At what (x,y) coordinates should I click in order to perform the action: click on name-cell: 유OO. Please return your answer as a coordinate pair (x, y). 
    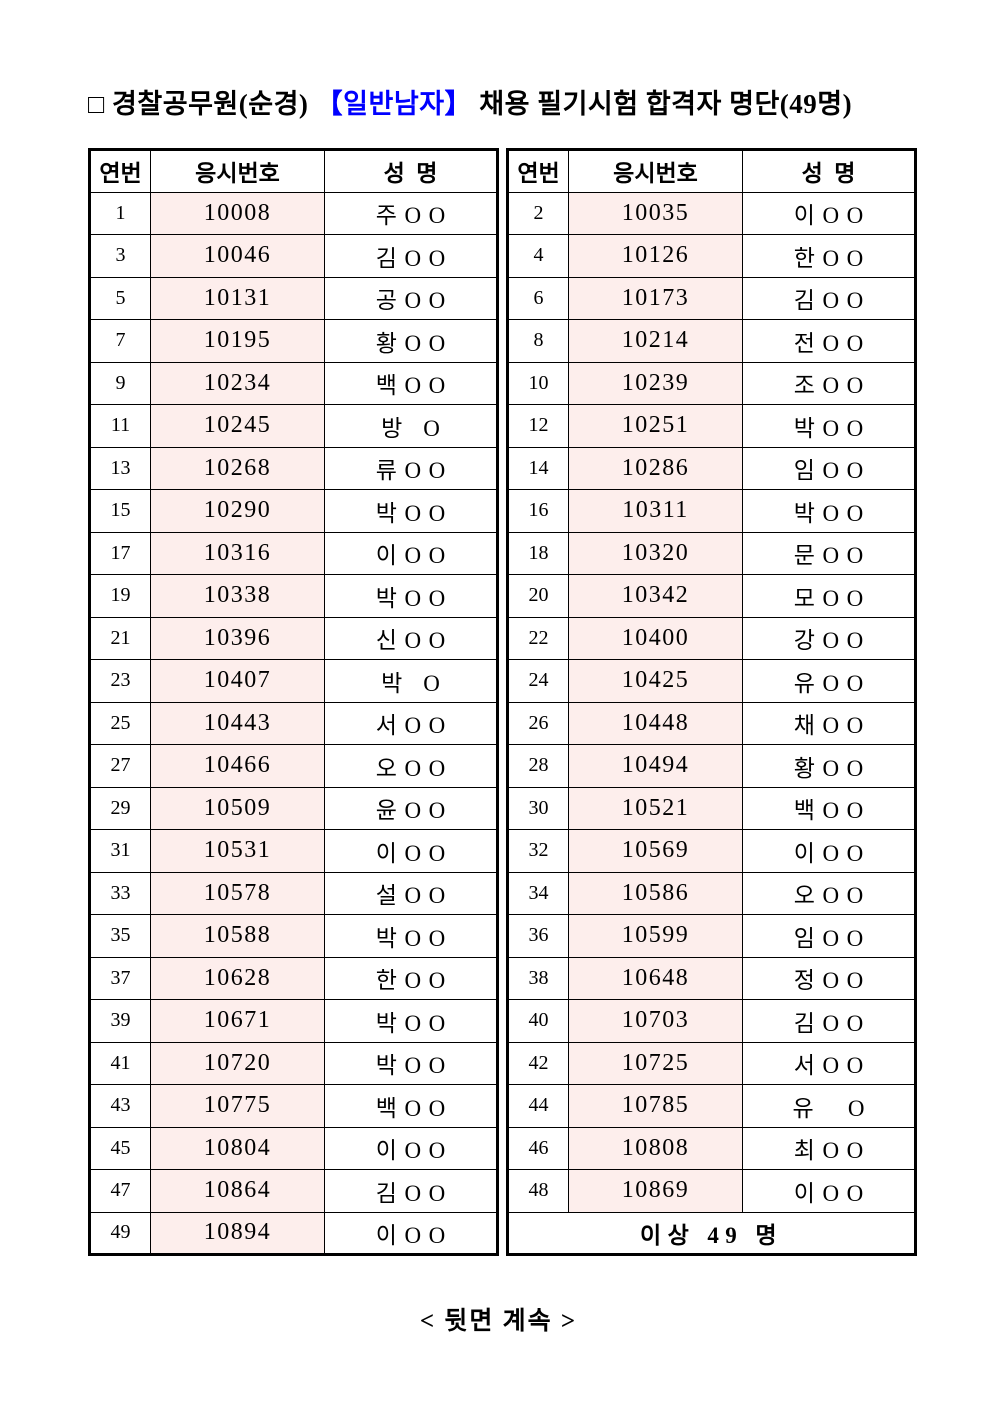
    Looking at the image, I should click on (829, 681).